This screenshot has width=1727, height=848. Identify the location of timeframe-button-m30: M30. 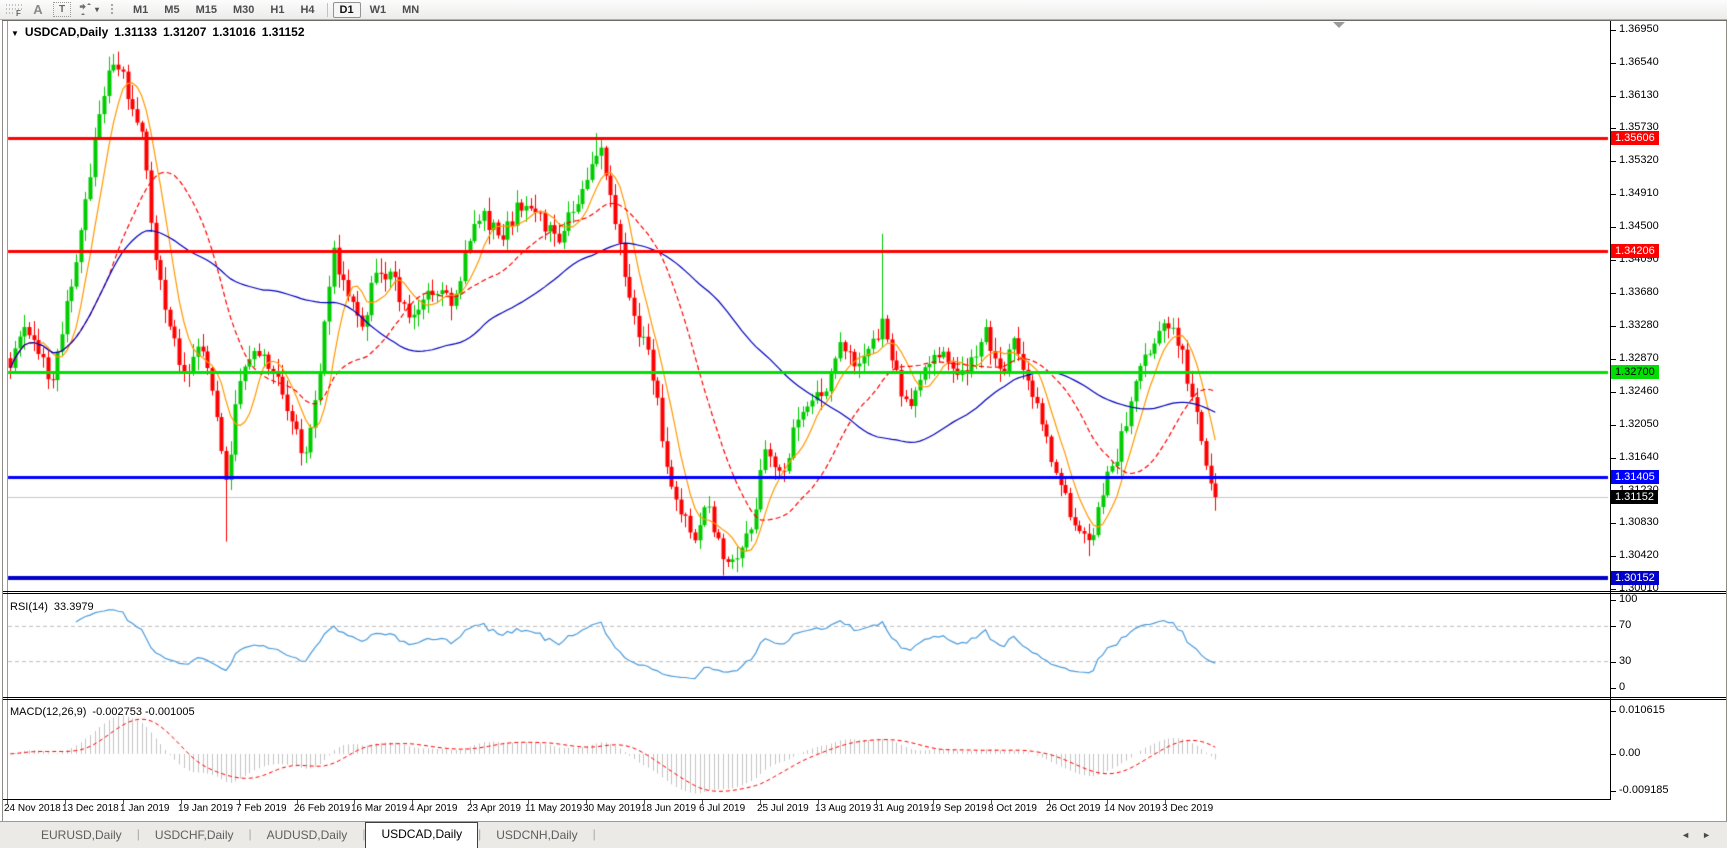
(243, 9).